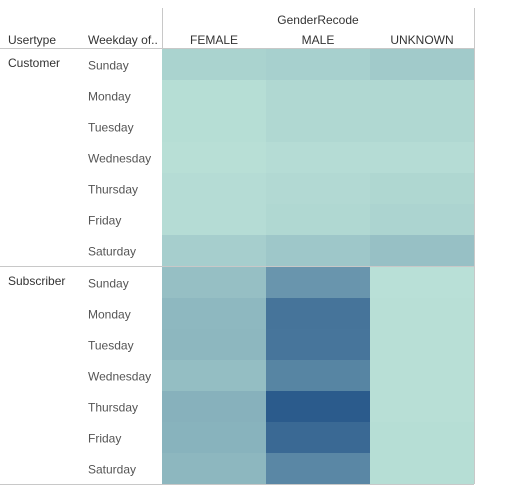 The image size is (510, 493). I want to click on row-label-subscriber-wednesday: Wednesday, so click(119, 377).